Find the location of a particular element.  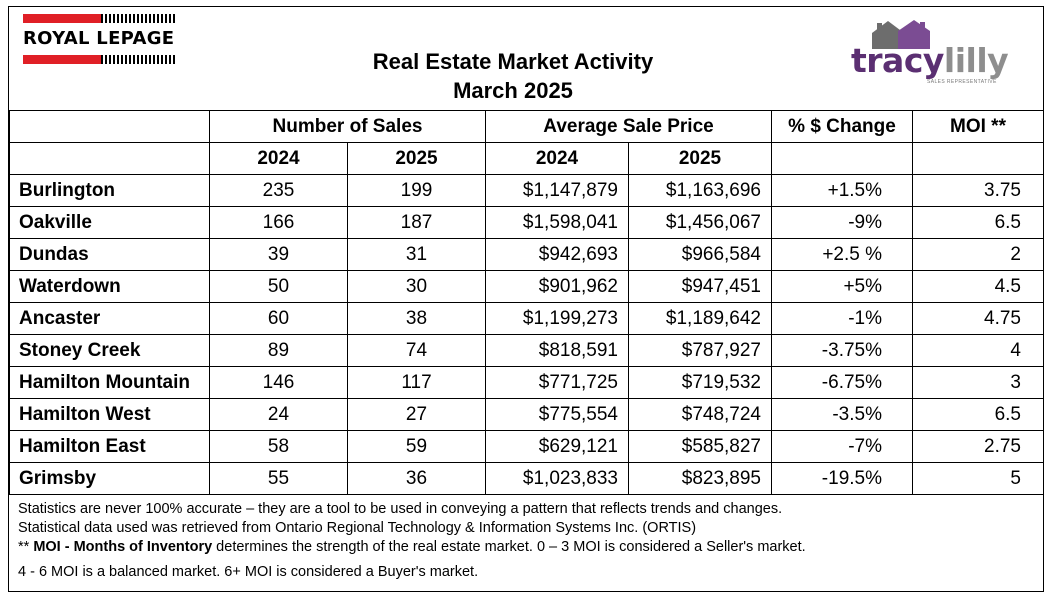

cell-percent-change: -9% is located at coordinates (842, 222).